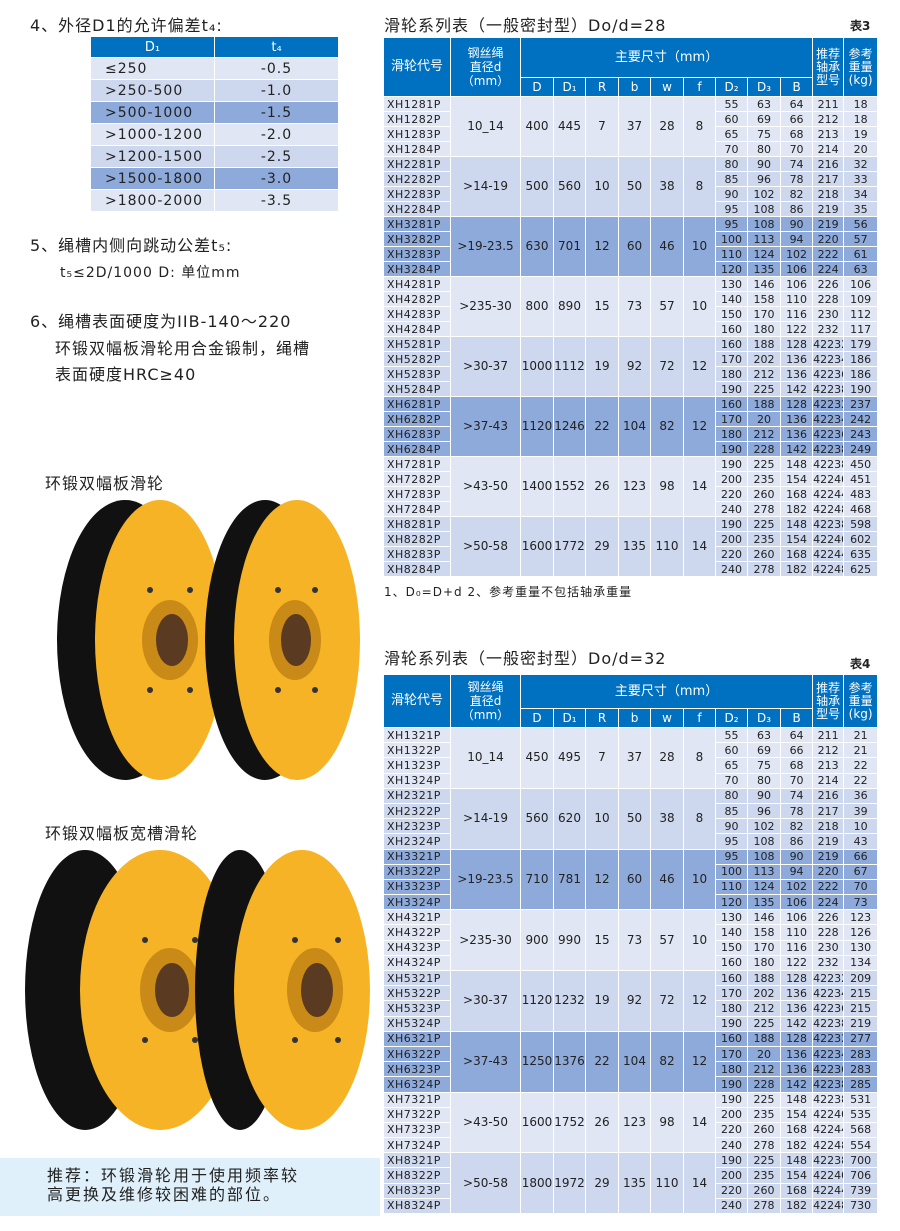 The height and width of the screenshot is (1231, 900). I want to click on dimension-cell: 1600, so click(537, 546).